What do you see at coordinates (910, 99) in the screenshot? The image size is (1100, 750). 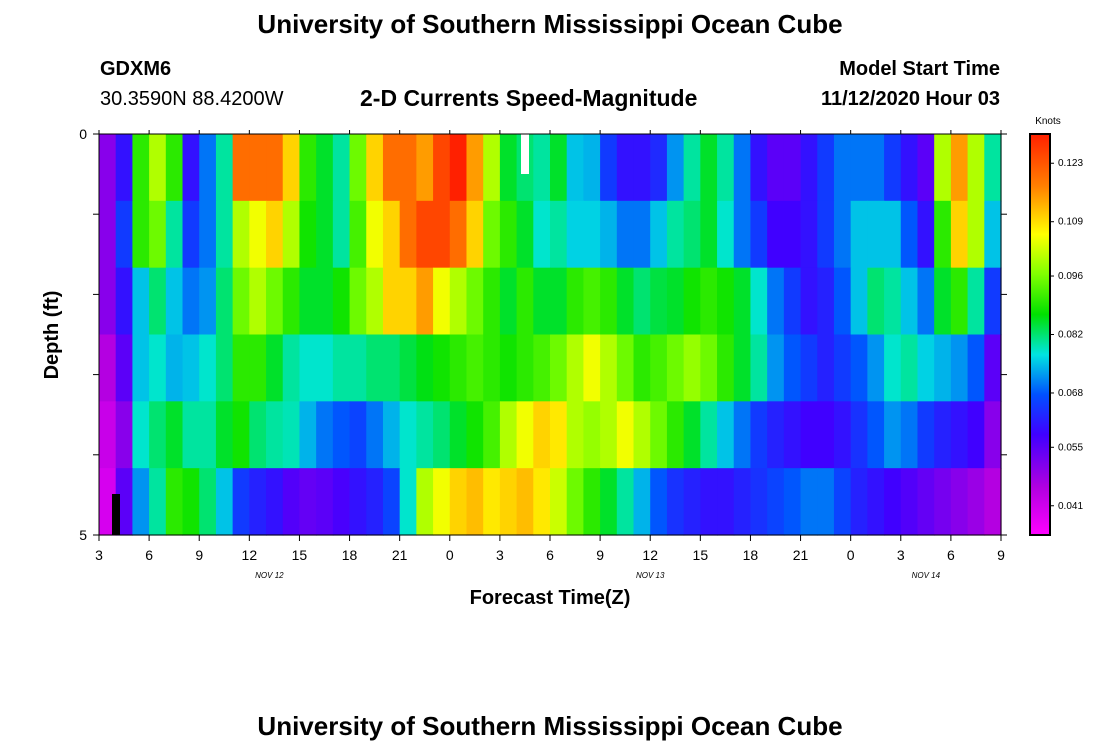 I see `model-start-time: 11/12/2020 Hour 03` at bounding box center [910, 99].